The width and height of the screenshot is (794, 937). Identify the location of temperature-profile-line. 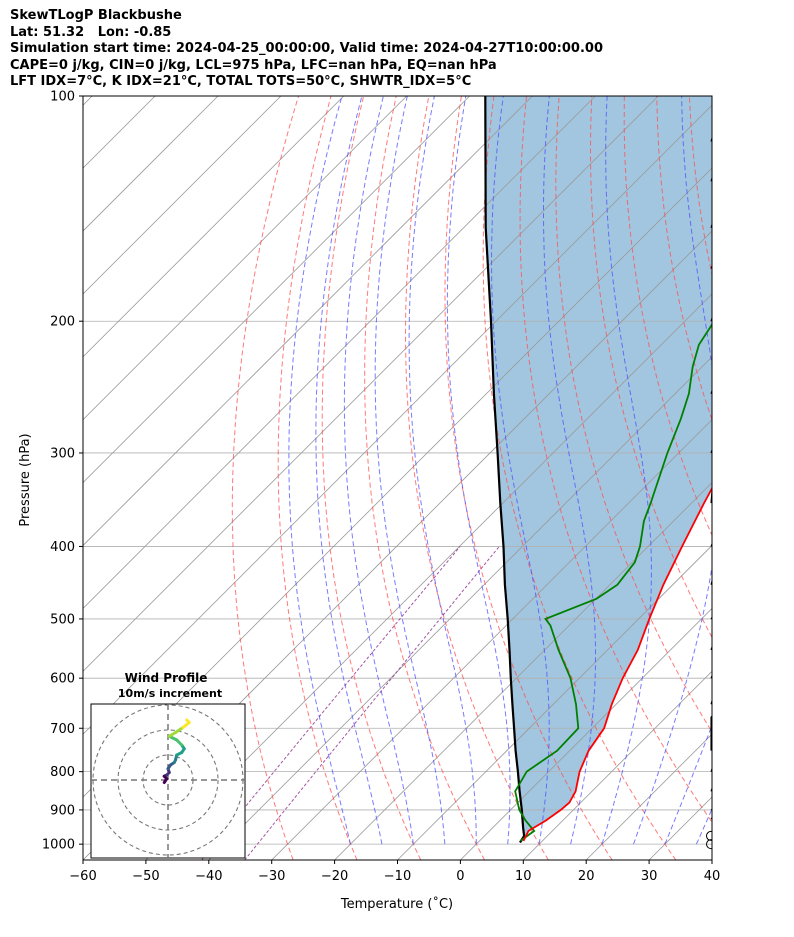
(617, 664).